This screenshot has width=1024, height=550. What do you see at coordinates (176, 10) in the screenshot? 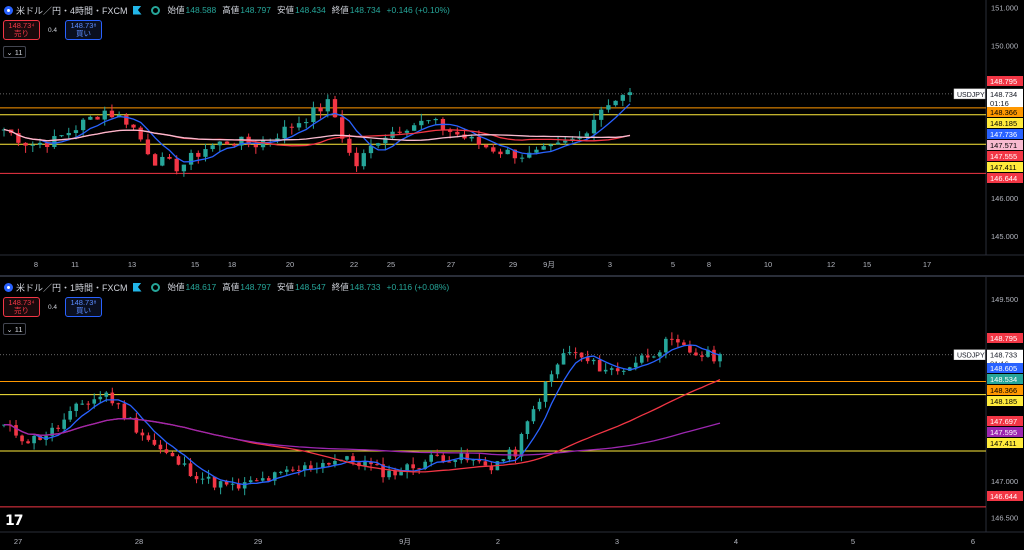
I see `open-label: 始値` at bounding box center [176, 10].